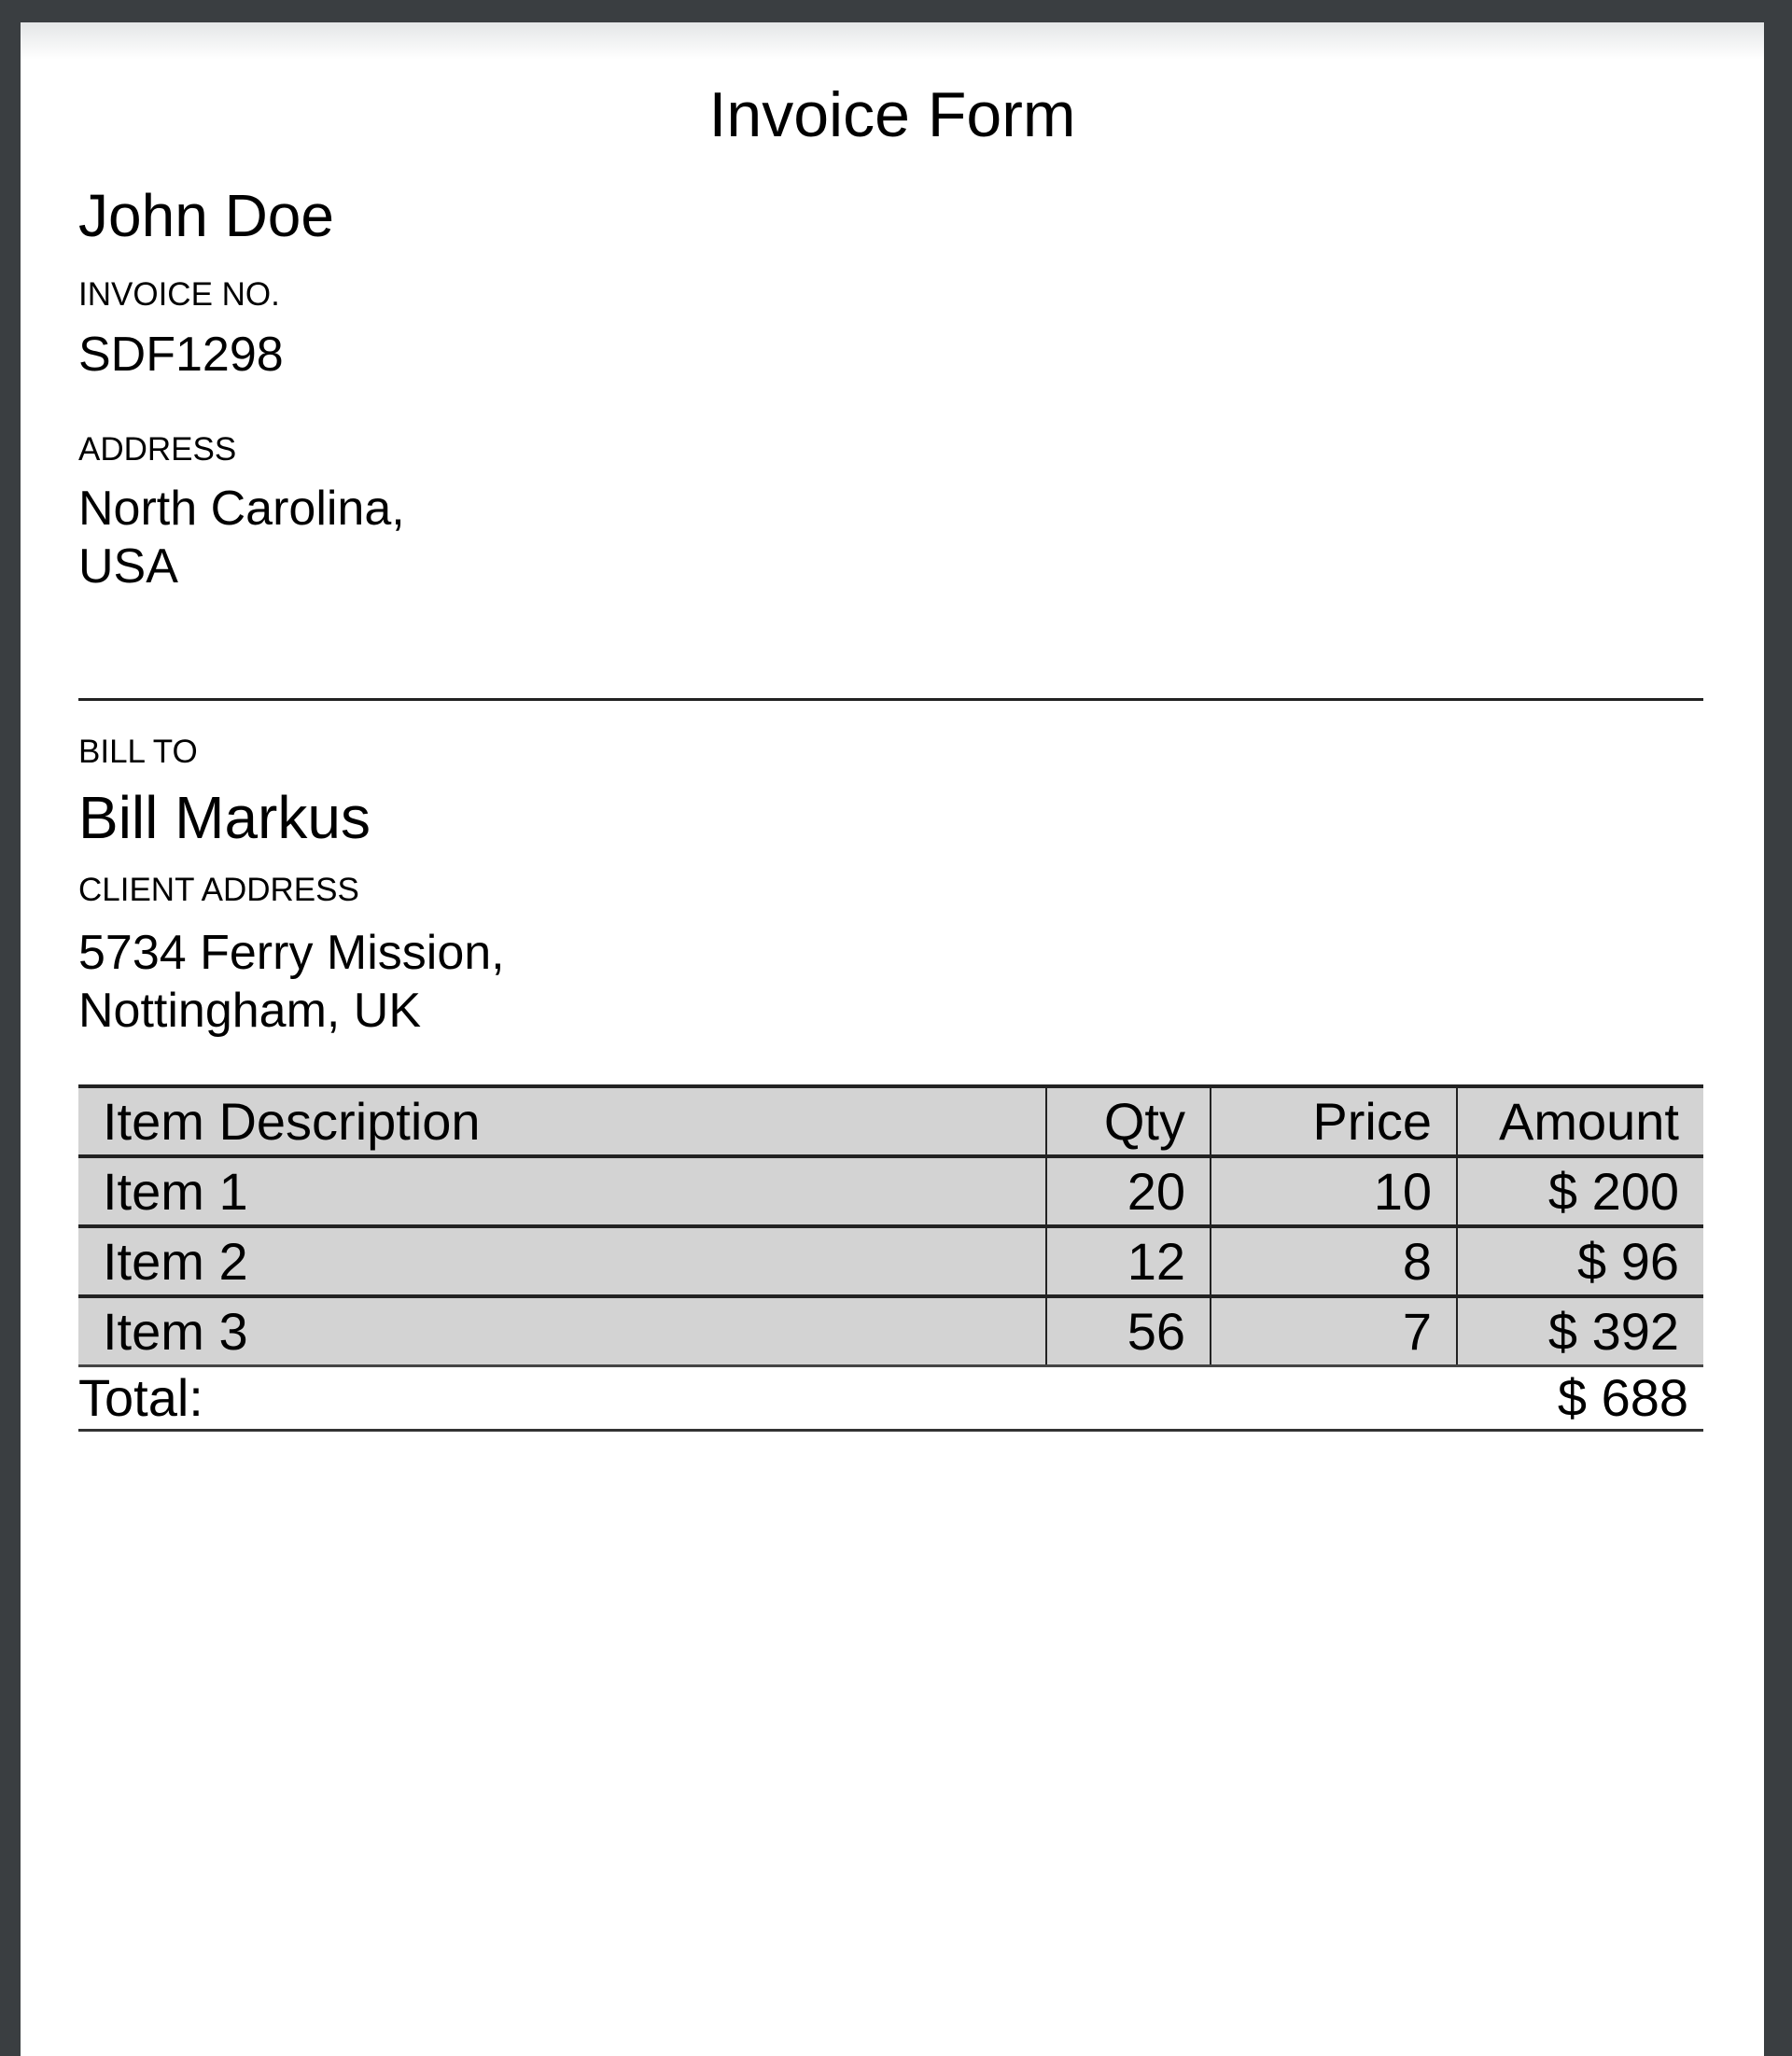 The height and width of the screenshot is (2056, 1792). I want to click on total-row: Total: $ 688, so click(890, 1398).